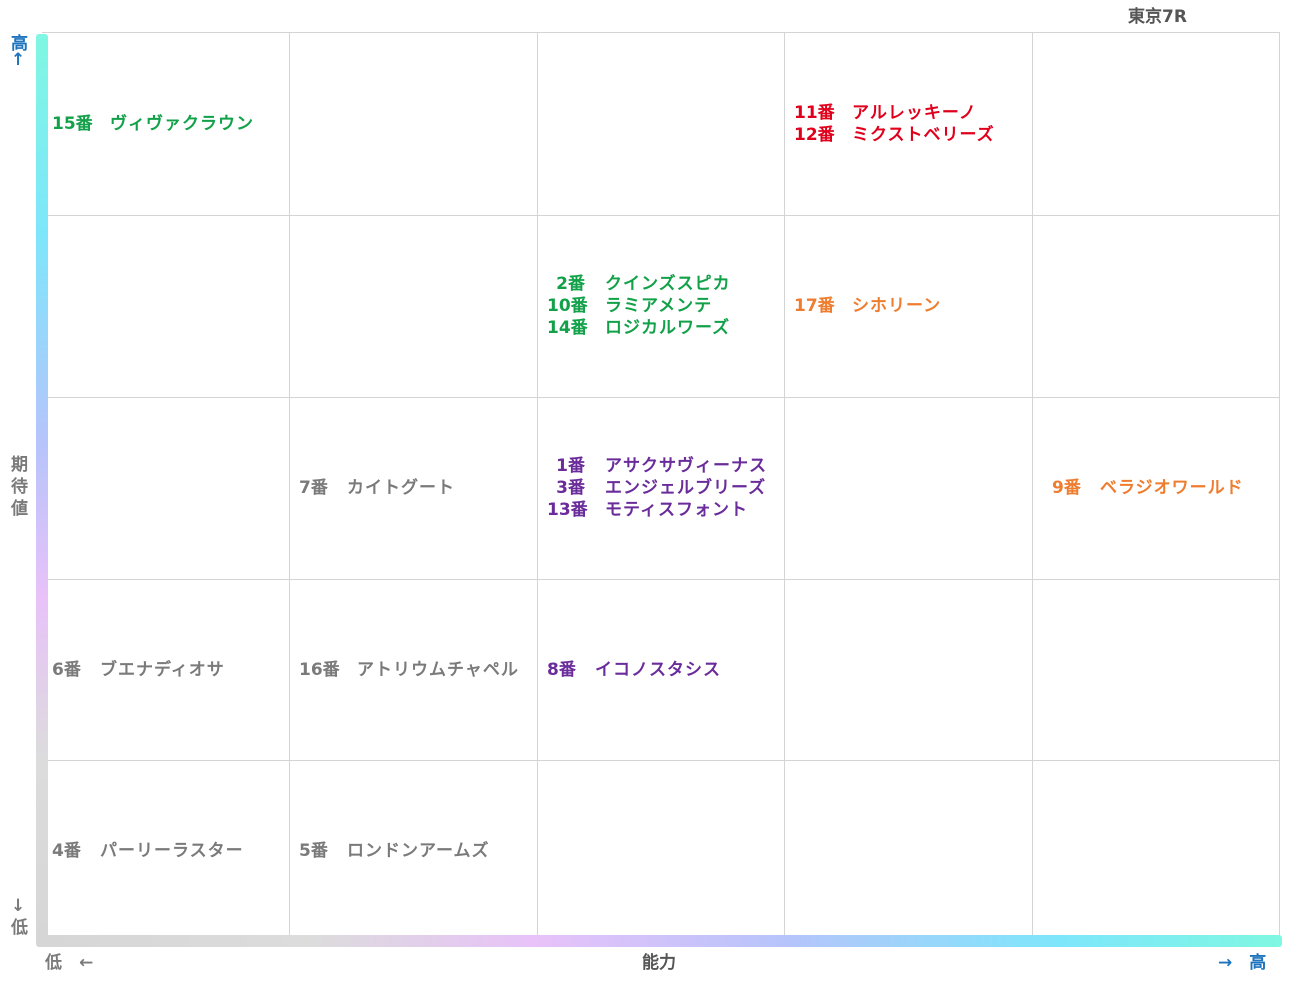  What do you see at coordinates (676, 509) in the screenshot?
I see `horse-name: モティスフォント` at bounding box center [676, 509].